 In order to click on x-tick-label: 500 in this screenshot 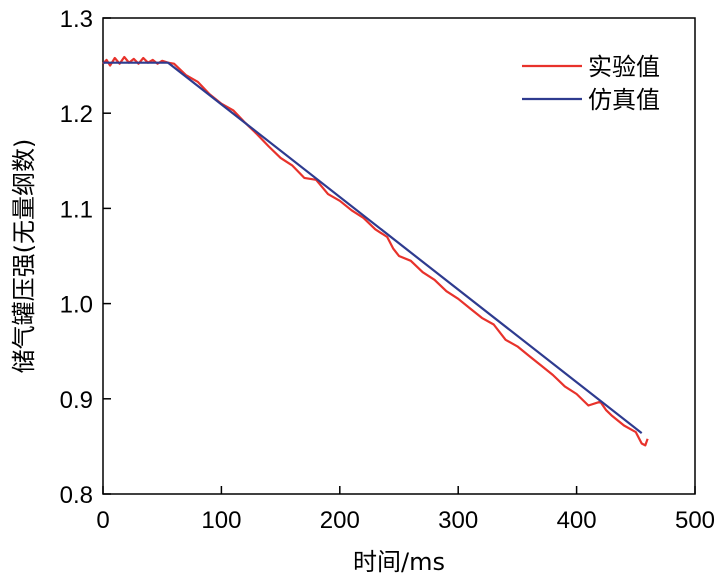, I will do `click(695, 520)`.